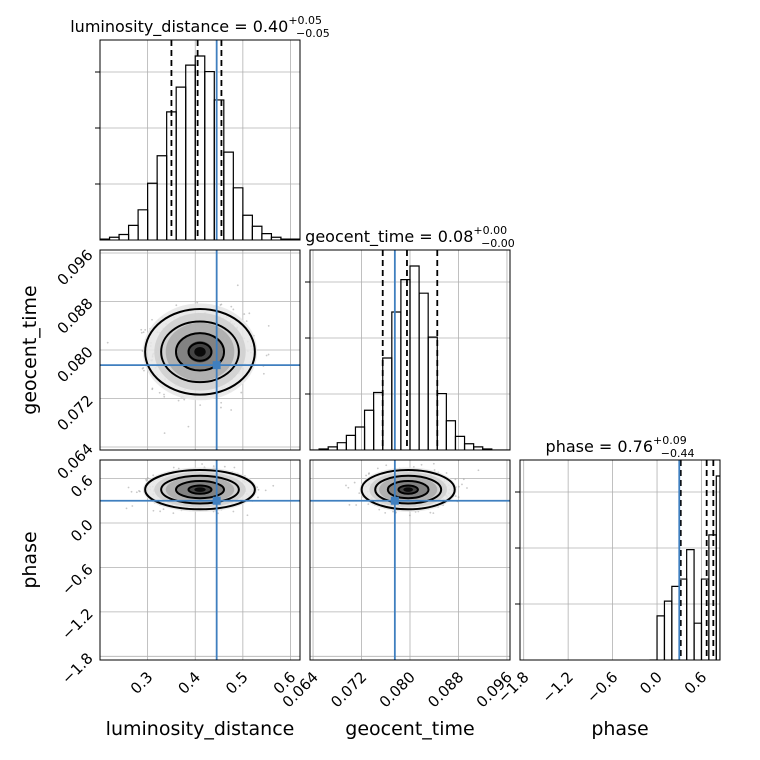 The image size is (760, 760). What do you see at coordinates (75, 315) in the screenshot?
I see `y-tick-label: 0.088` at bounding box center [75, 315].